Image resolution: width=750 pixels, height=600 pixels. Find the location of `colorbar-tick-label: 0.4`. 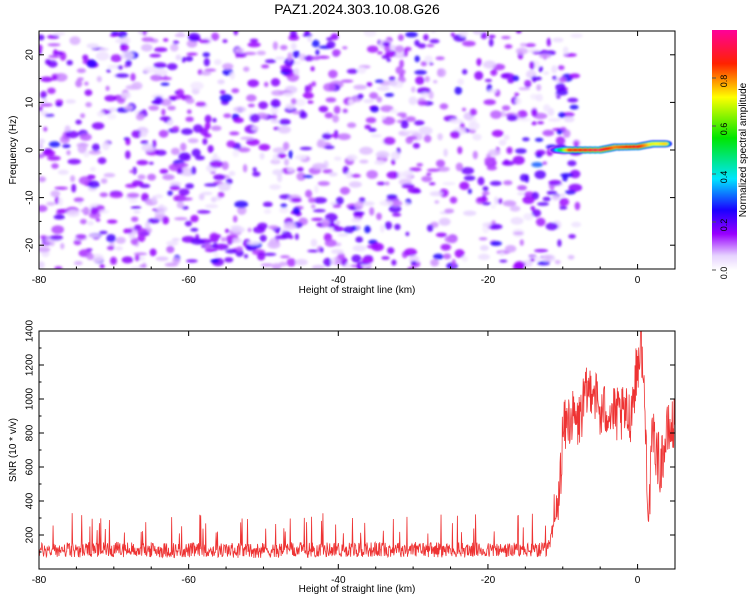

colorbar-tick-label: 0.4 is located at coordinates (724, 177).